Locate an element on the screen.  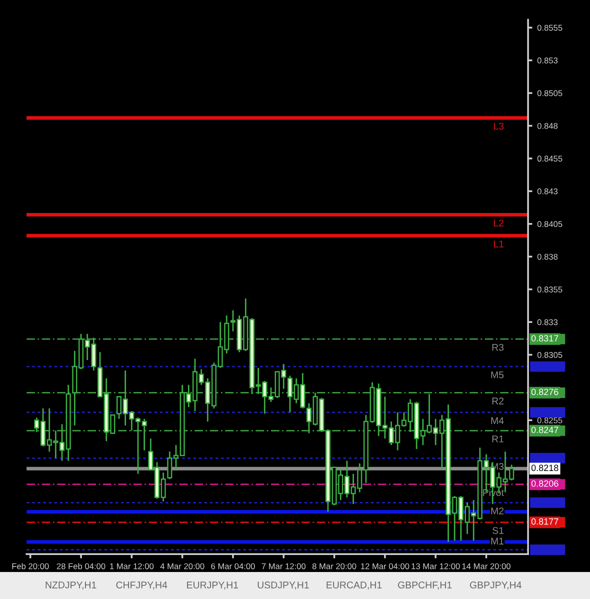
x-tick-label: 4 Mar 20:00 is located at coordinates (182, 566).